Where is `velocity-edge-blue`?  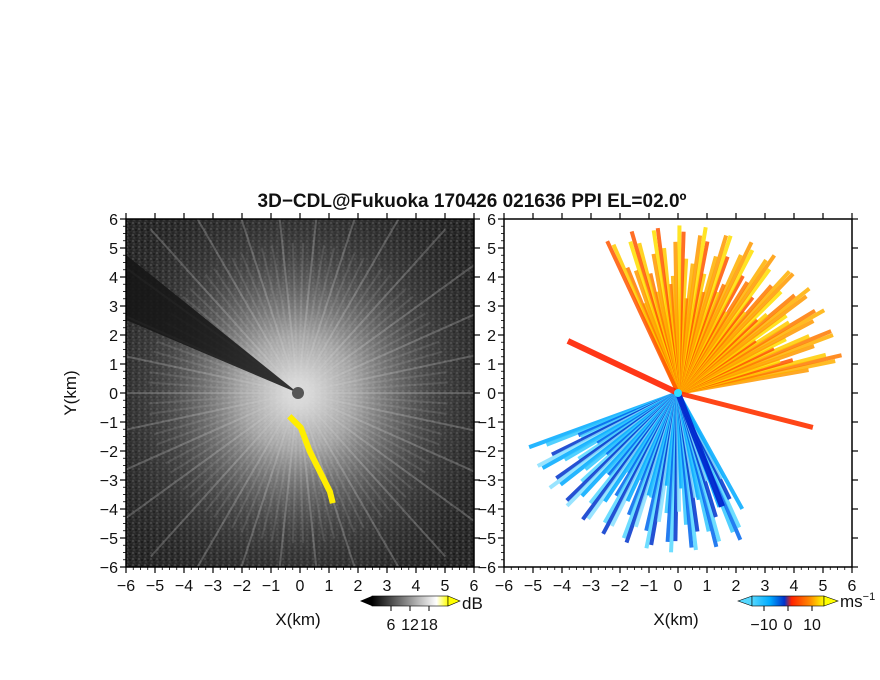
velocity-edge-blue is located at coordinates (700, 449).